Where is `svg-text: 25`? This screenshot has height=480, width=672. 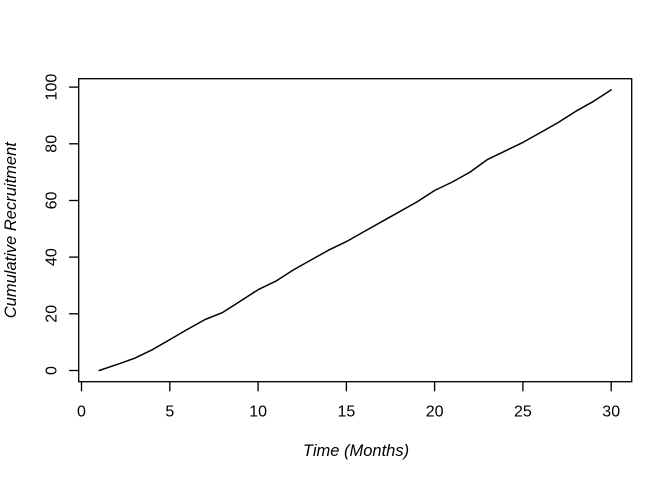
svg-text: 25 is located at coordinates (523, 412).